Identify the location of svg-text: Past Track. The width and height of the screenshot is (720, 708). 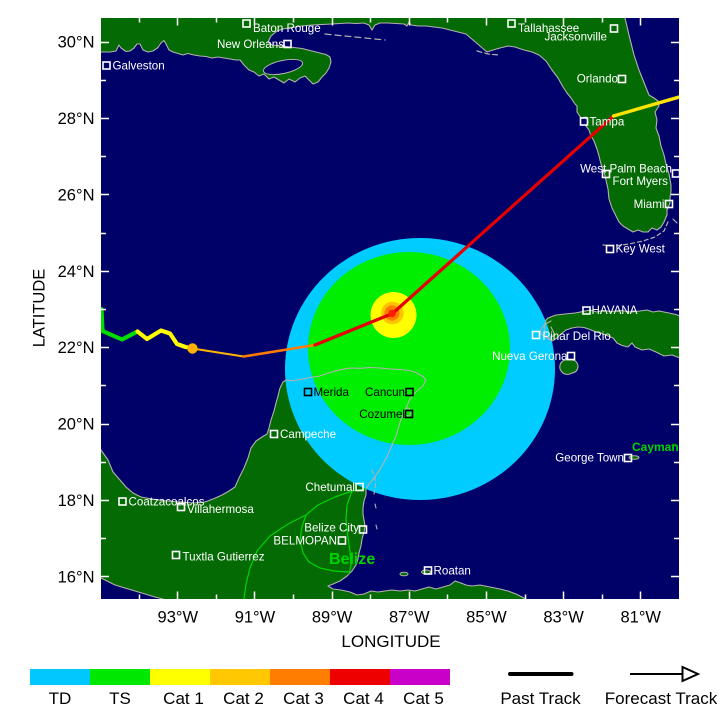
(540, 698).